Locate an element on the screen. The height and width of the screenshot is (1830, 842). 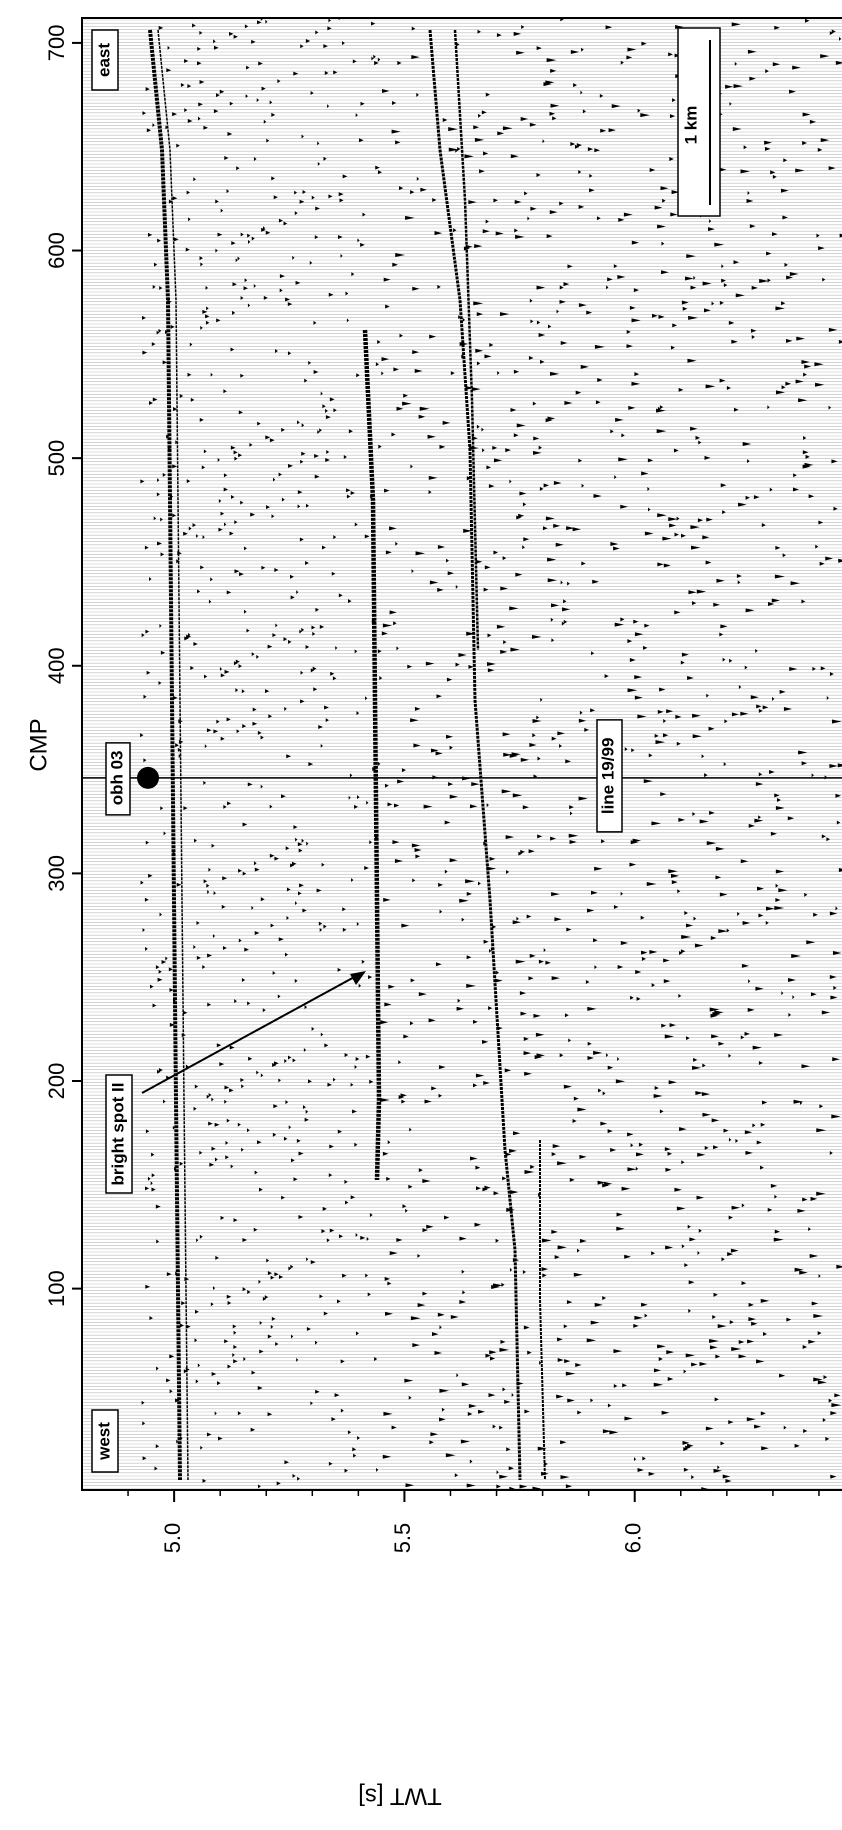
y-tick-label: 300 is located at coordinates (56, 873).